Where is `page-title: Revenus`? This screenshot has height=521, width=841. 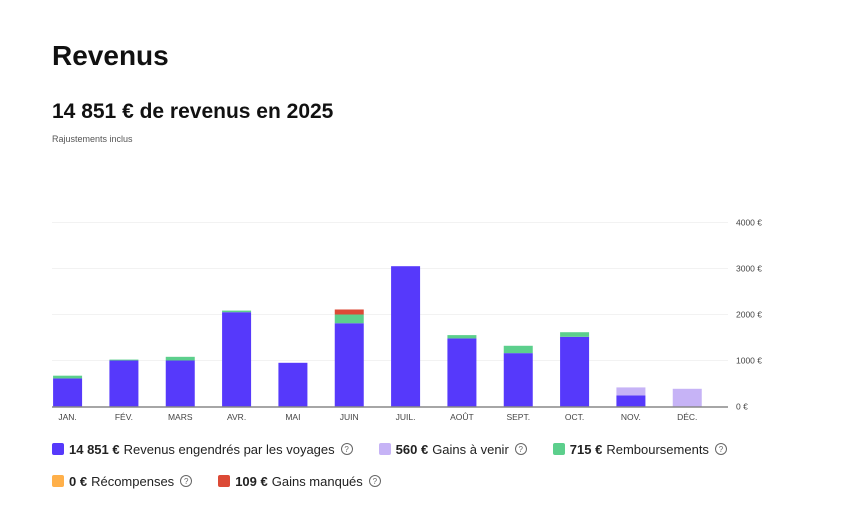 page-title: Revenus is located at coordinates (110, 55).